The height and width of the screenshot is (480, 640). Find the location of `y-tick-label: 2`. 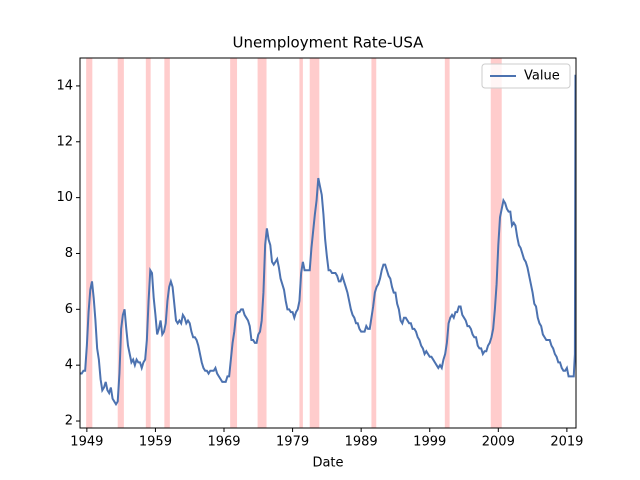

y-tick-label: 2 is located at coordinates (69, 421).